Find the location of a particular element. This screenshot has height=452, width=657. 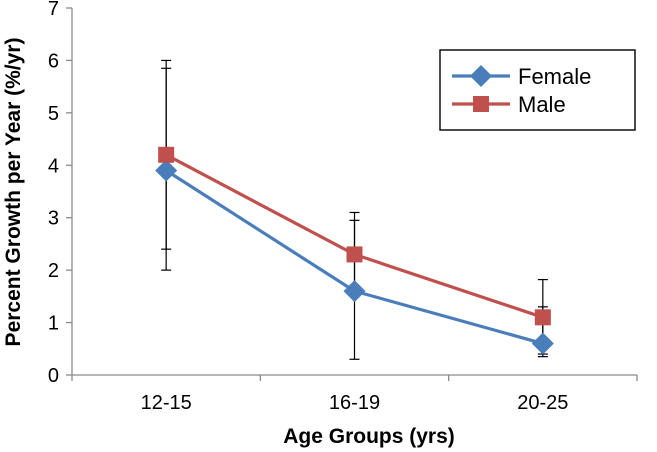

y-tick-label: 4 is located at coordinates (53, 166).